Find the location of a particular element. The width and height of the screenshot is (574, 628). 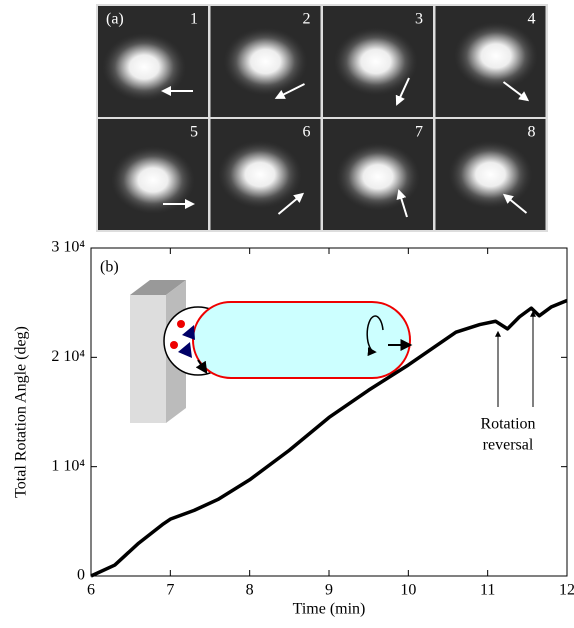

frame-number: 1 is located at coordinates (194, 19).